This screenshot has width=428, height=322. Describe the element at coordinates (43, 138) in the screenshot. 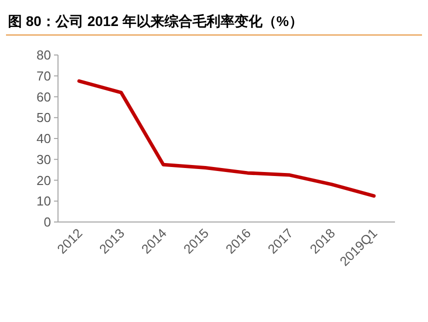

I see `y-tick-label: 40` at that location.